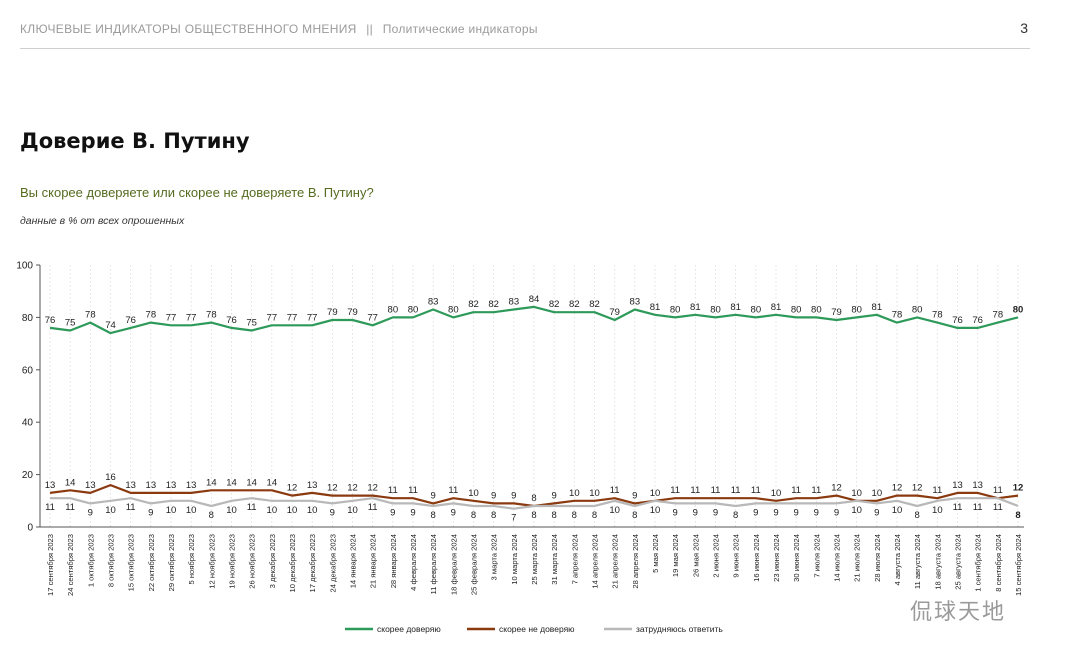 The image size is (1065, 649). What do you see at coordinates (756, 558) in the screenshot?
I see `x-tick-label: 16 июня 2024` at bounding box center [756, 558].